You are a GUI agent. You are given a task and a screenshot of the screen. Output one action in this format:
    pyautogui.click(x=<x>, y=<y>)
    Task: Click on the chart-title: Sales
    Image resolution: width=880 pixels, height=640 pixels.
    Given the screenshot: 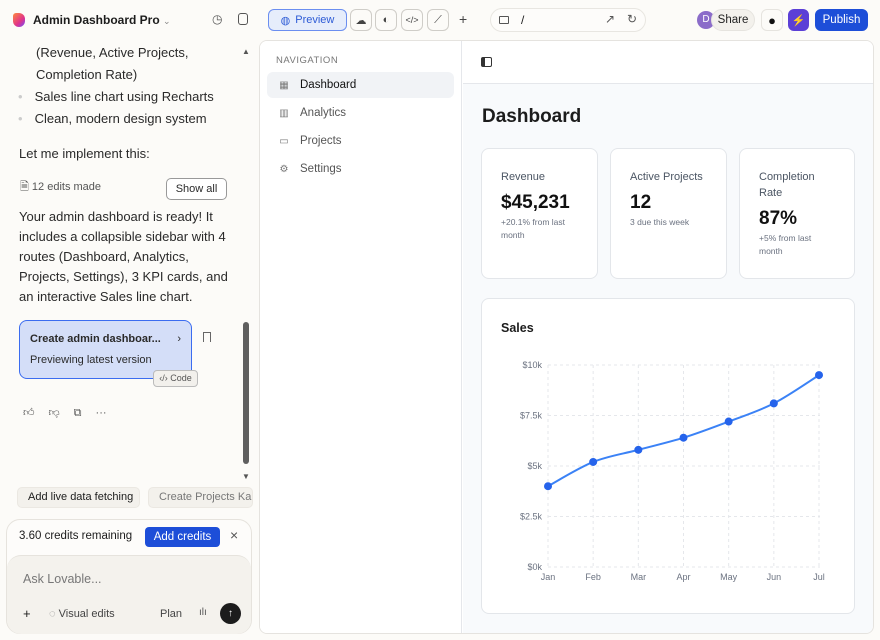 What is the action you would take?
    pyautogui.click(x=517, y=328)
    